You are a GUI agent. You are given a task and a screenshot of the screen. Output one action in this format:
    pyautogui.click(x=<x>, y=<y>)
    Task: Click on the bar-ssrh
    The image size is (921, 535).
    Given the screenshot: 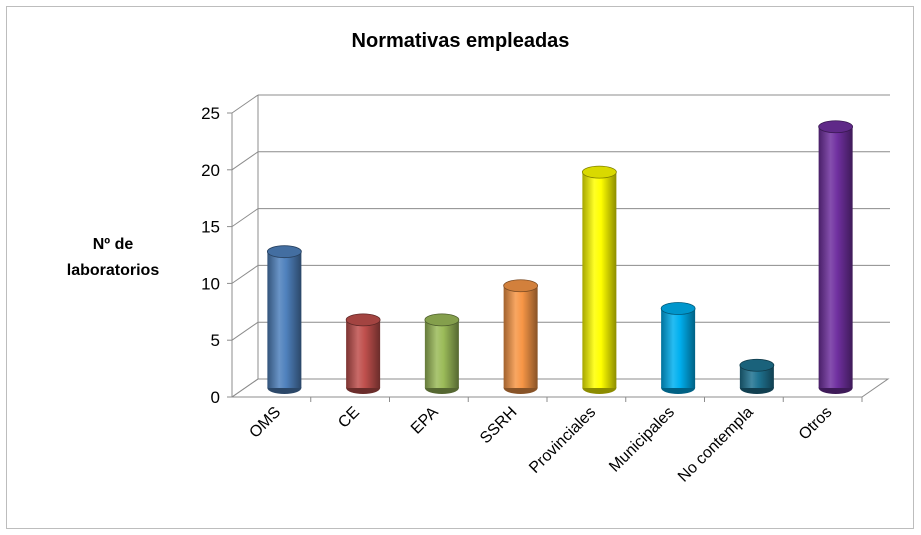 What is the action you would take?
    pyautogui.click(x=521, y=336)
    